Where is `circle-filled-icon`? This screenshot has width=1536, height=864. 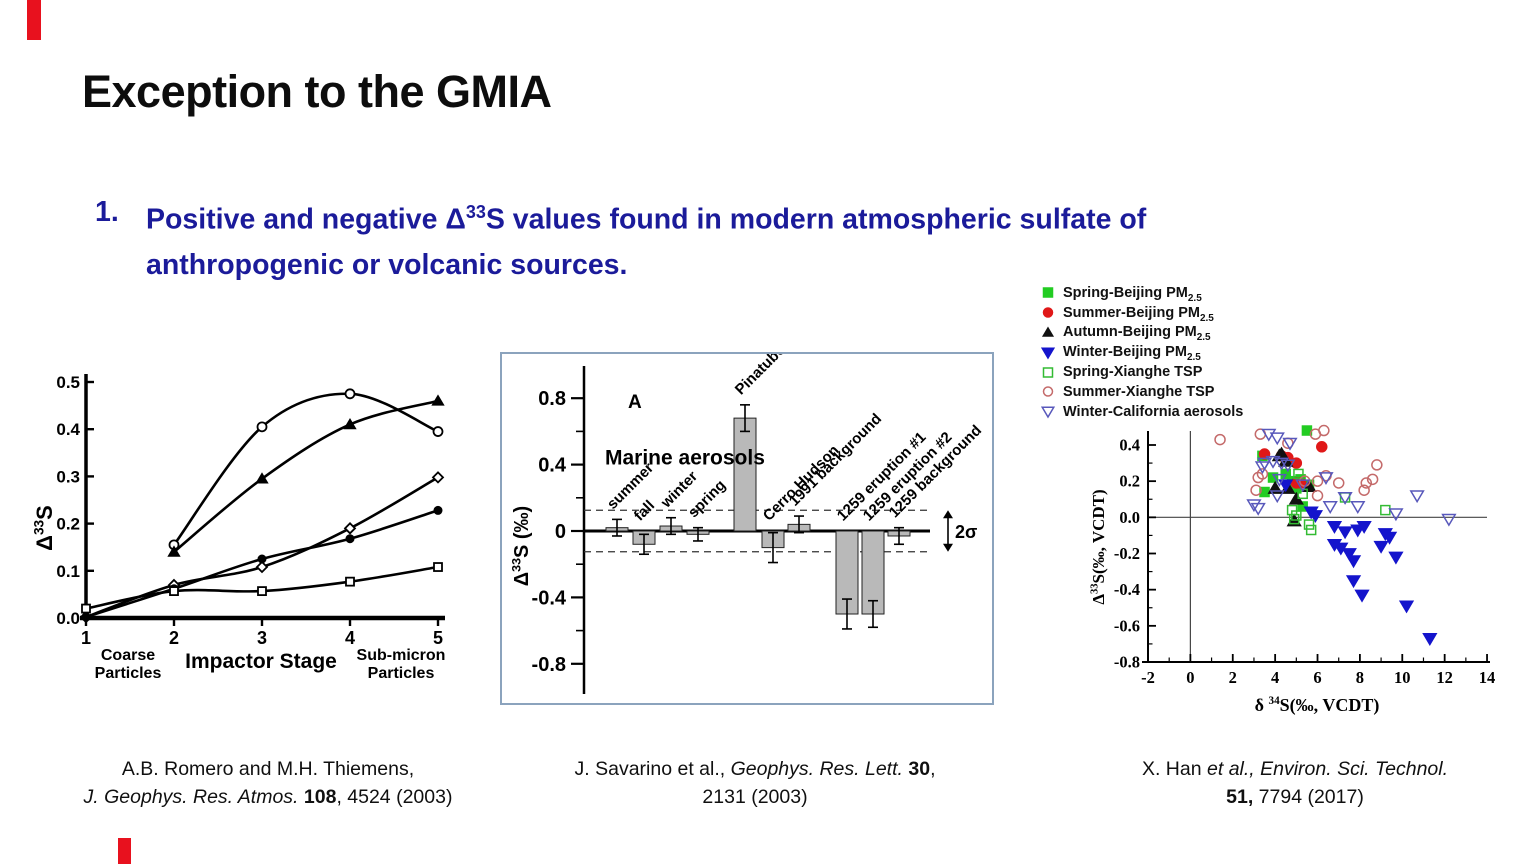
circle-filled-icon is located at coordinates (1048, 312).